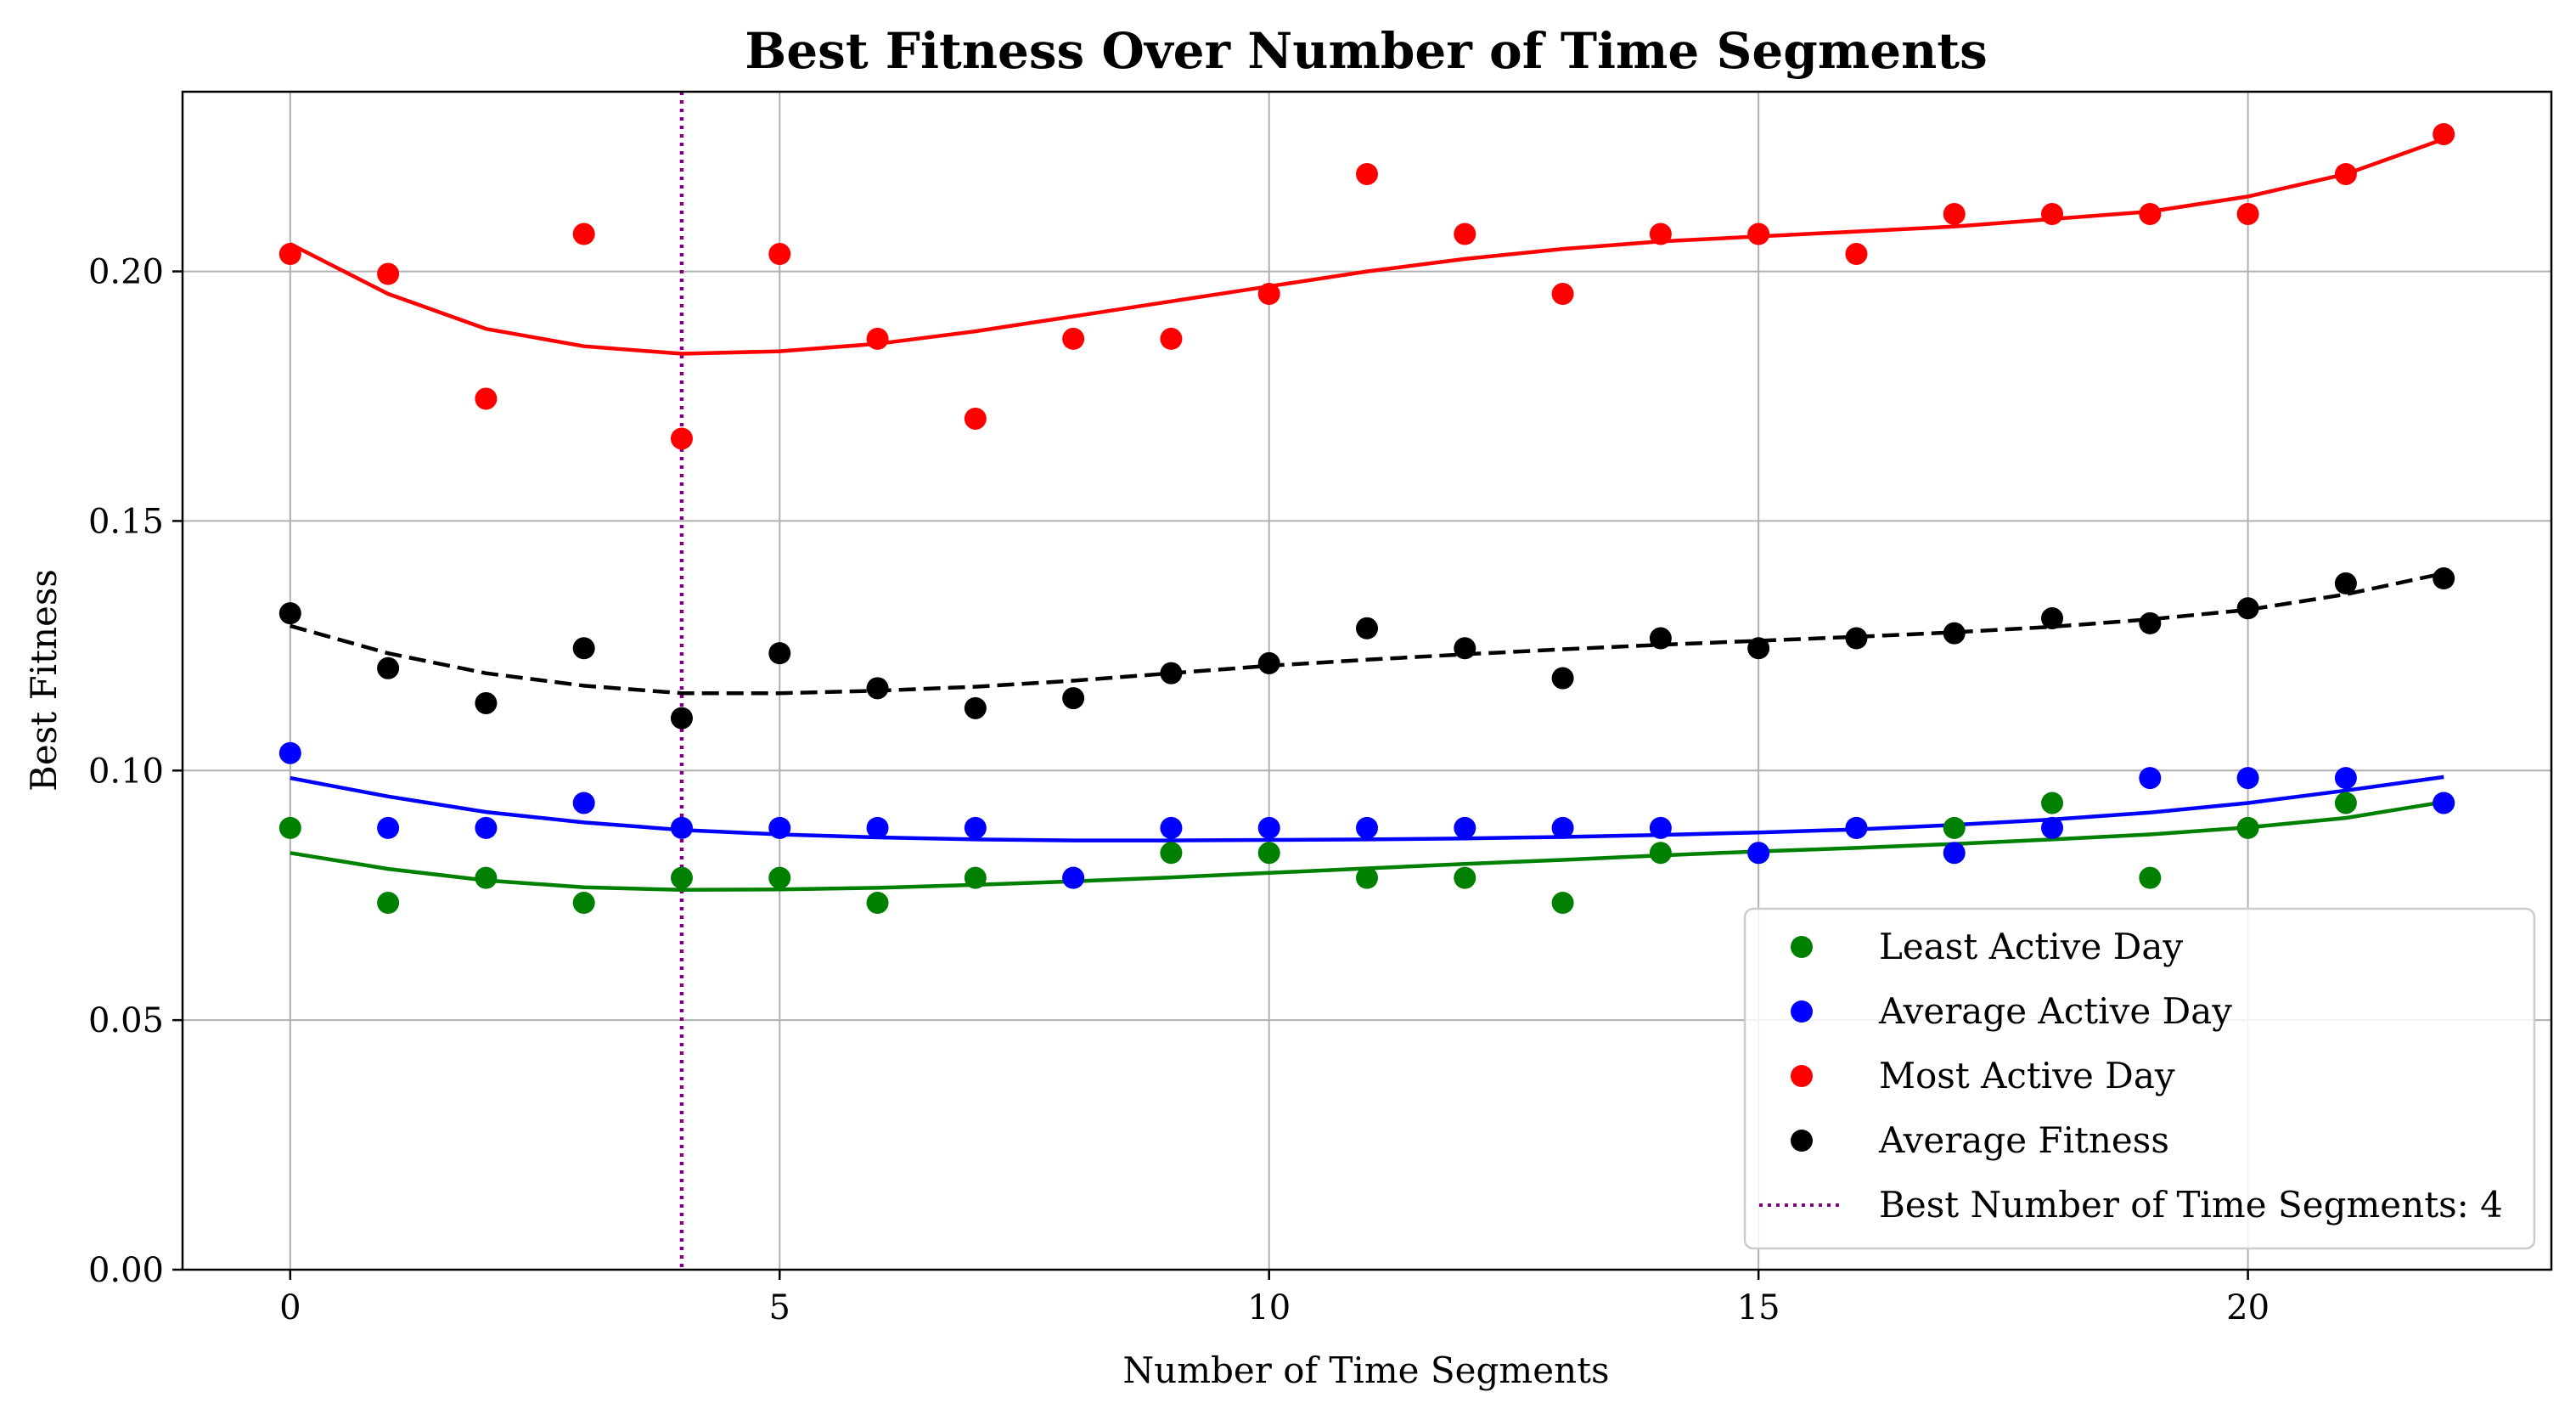 The width and height of the screenshot is (2576, 1420). What do you see at coordinates (126, 521) in the screenshot?
I see `y-tick-label: 0.15` at bounding box center [126, 521].